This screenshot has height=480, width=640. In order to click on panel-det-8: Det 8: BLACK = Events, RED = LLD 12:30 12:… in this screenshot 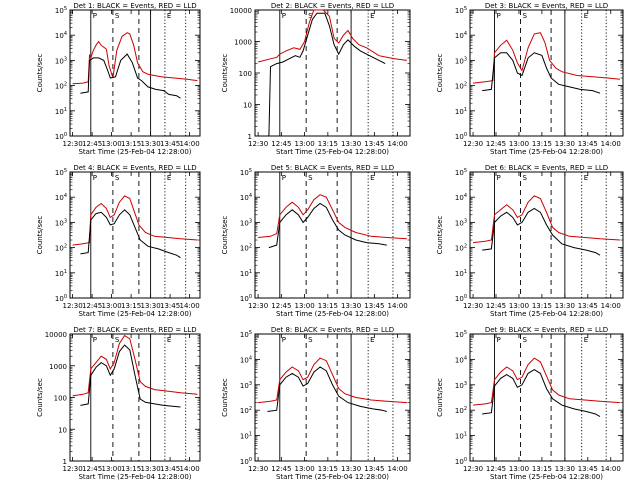, I will do `click(316, 403)`.